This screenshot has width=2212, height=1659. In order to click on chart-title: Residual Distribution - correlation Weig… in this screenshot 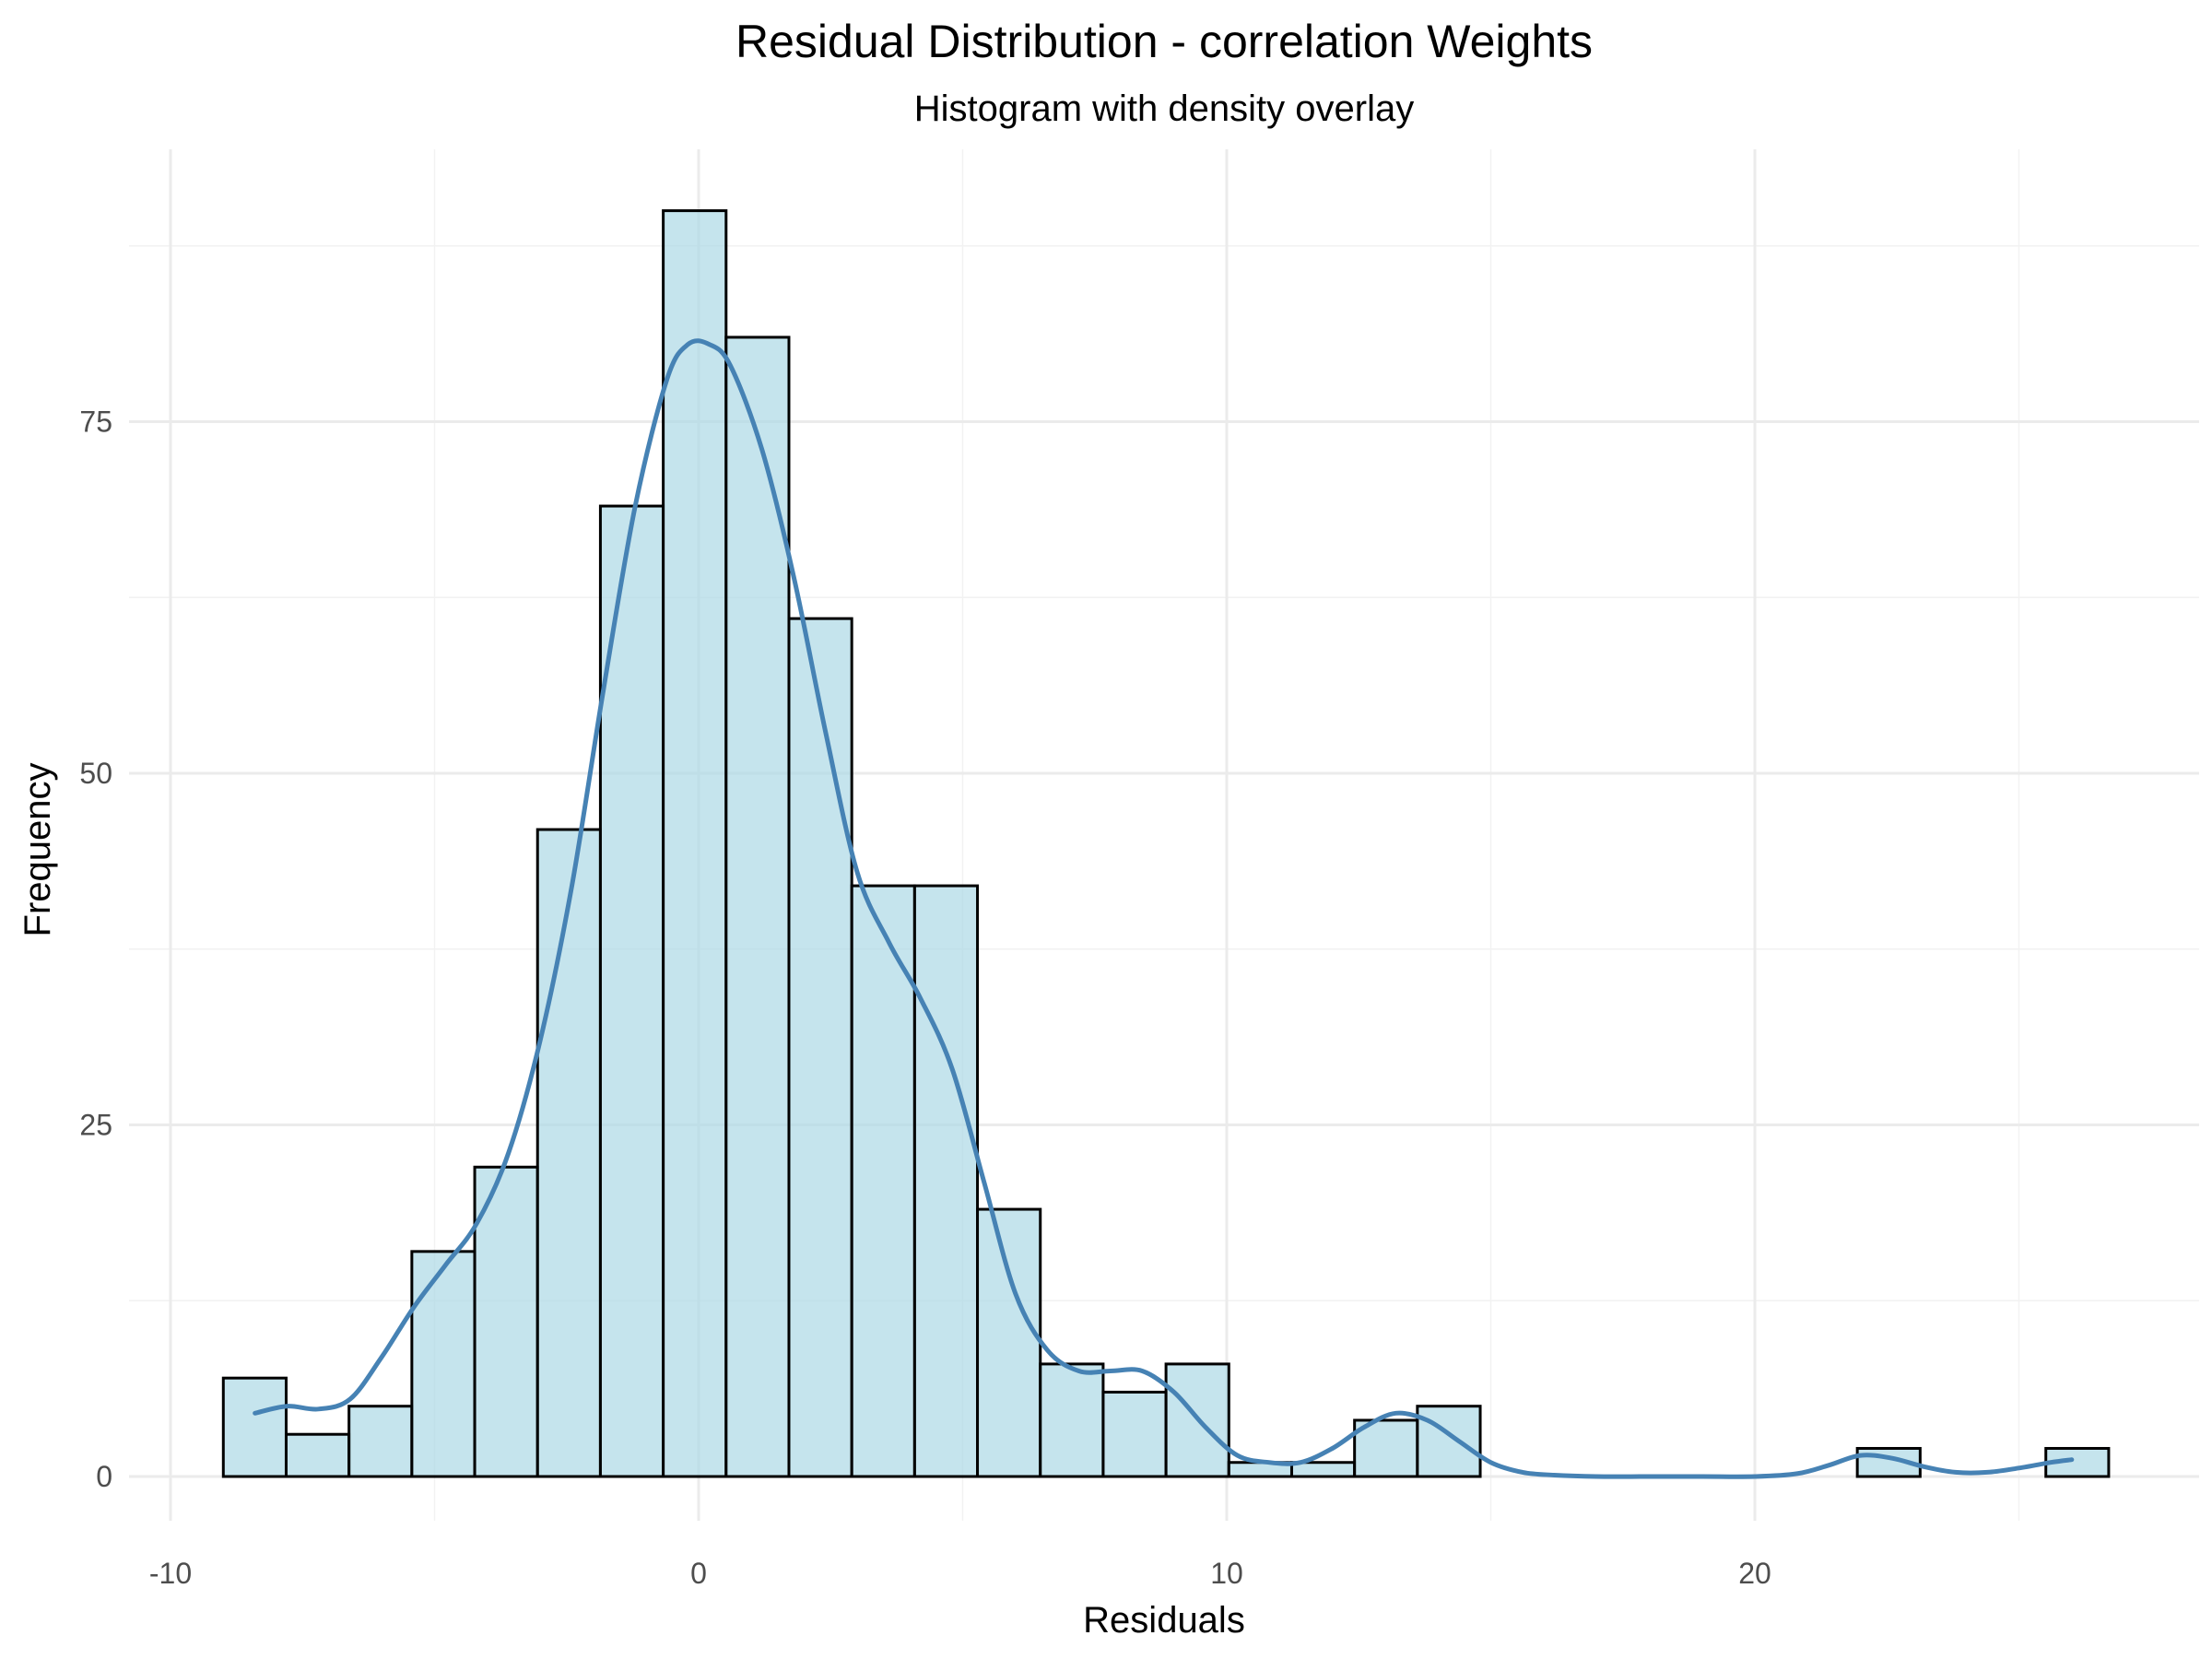, I will do `click(1164, 41)`.